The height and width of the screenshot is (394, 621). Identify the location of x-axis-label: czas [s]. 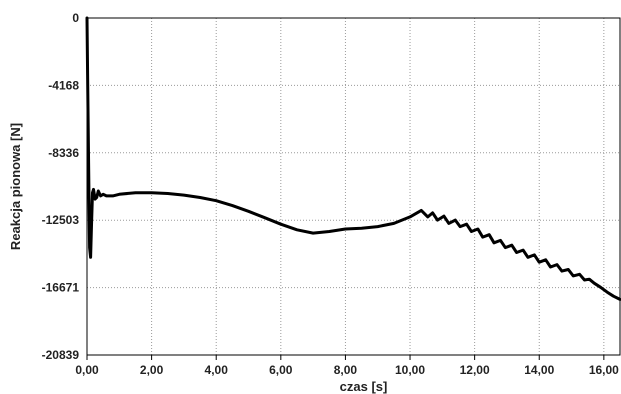
(364, 386).